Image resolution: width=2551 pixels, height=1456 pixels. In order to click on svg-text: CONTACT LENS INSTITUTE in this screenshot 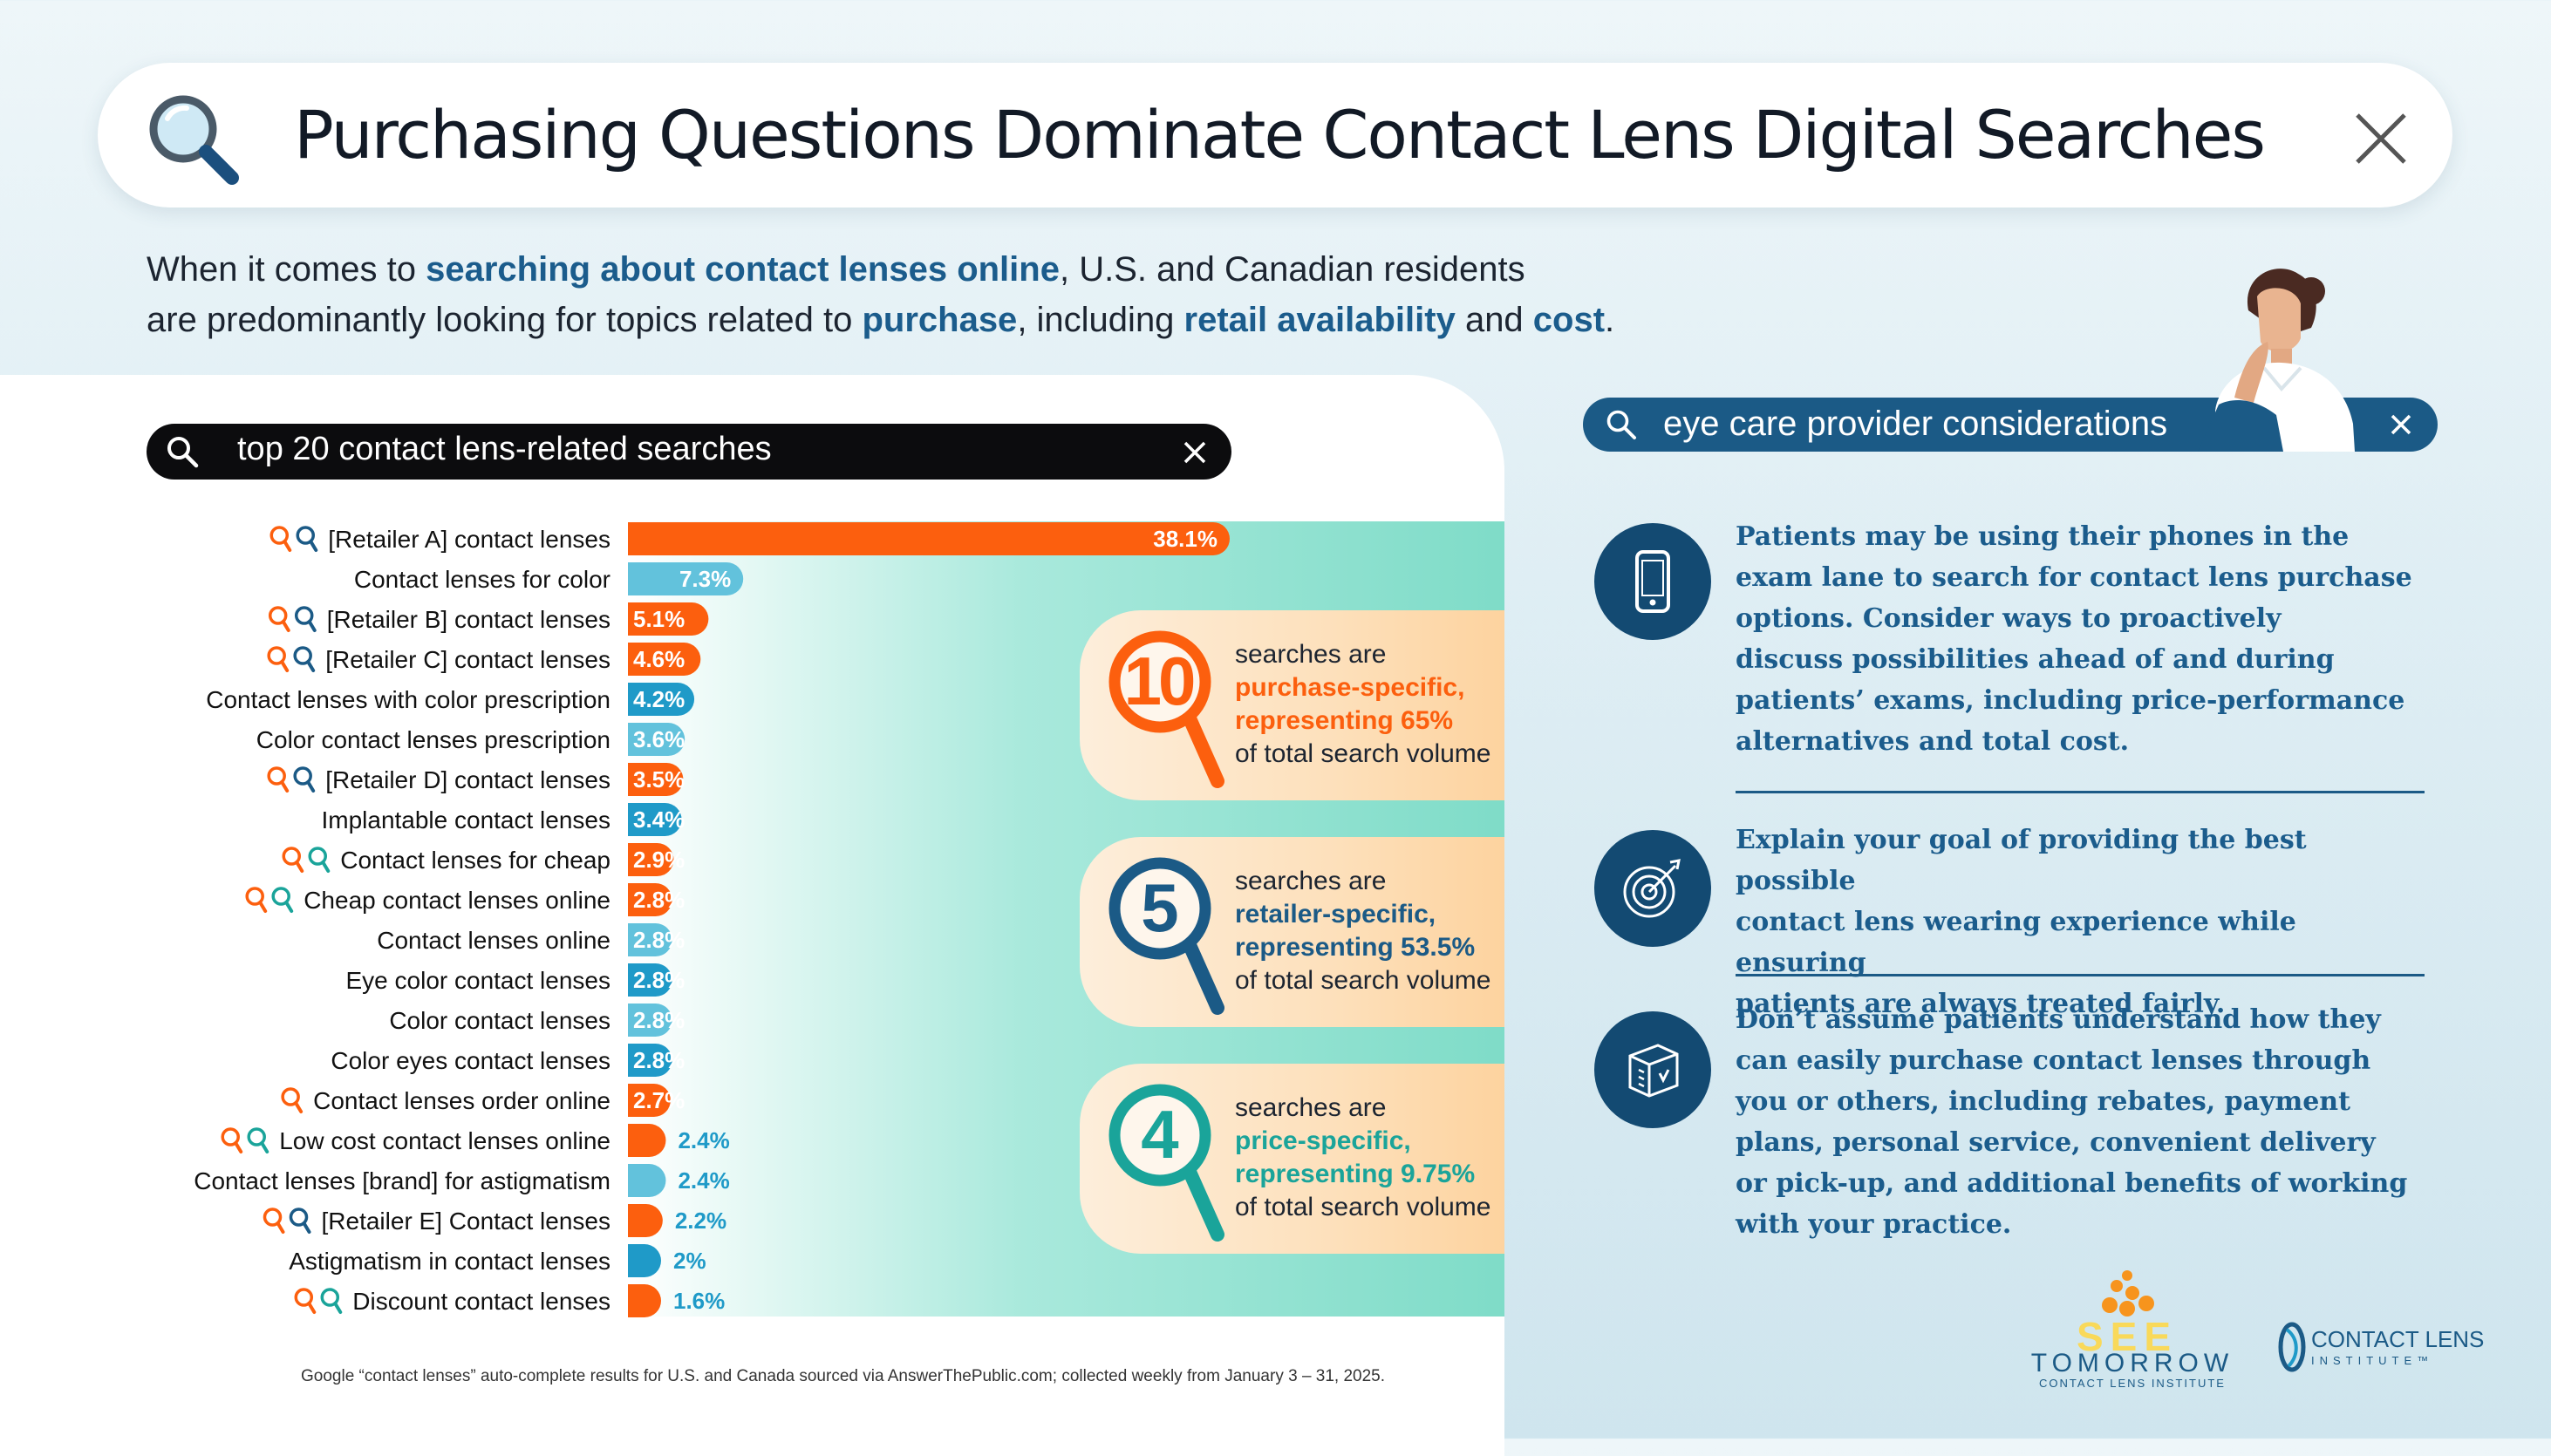, I will do `click(2132, 1383)`.